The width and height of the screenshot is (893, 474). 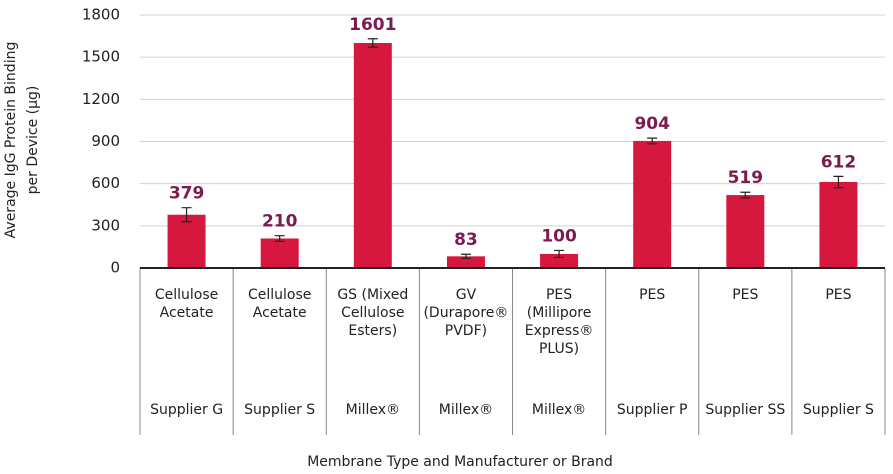 What do you see at coordinates (186, 410) in the screenshot?
I see `supplier-label: Supplier G` at bounding box center [186, 410].